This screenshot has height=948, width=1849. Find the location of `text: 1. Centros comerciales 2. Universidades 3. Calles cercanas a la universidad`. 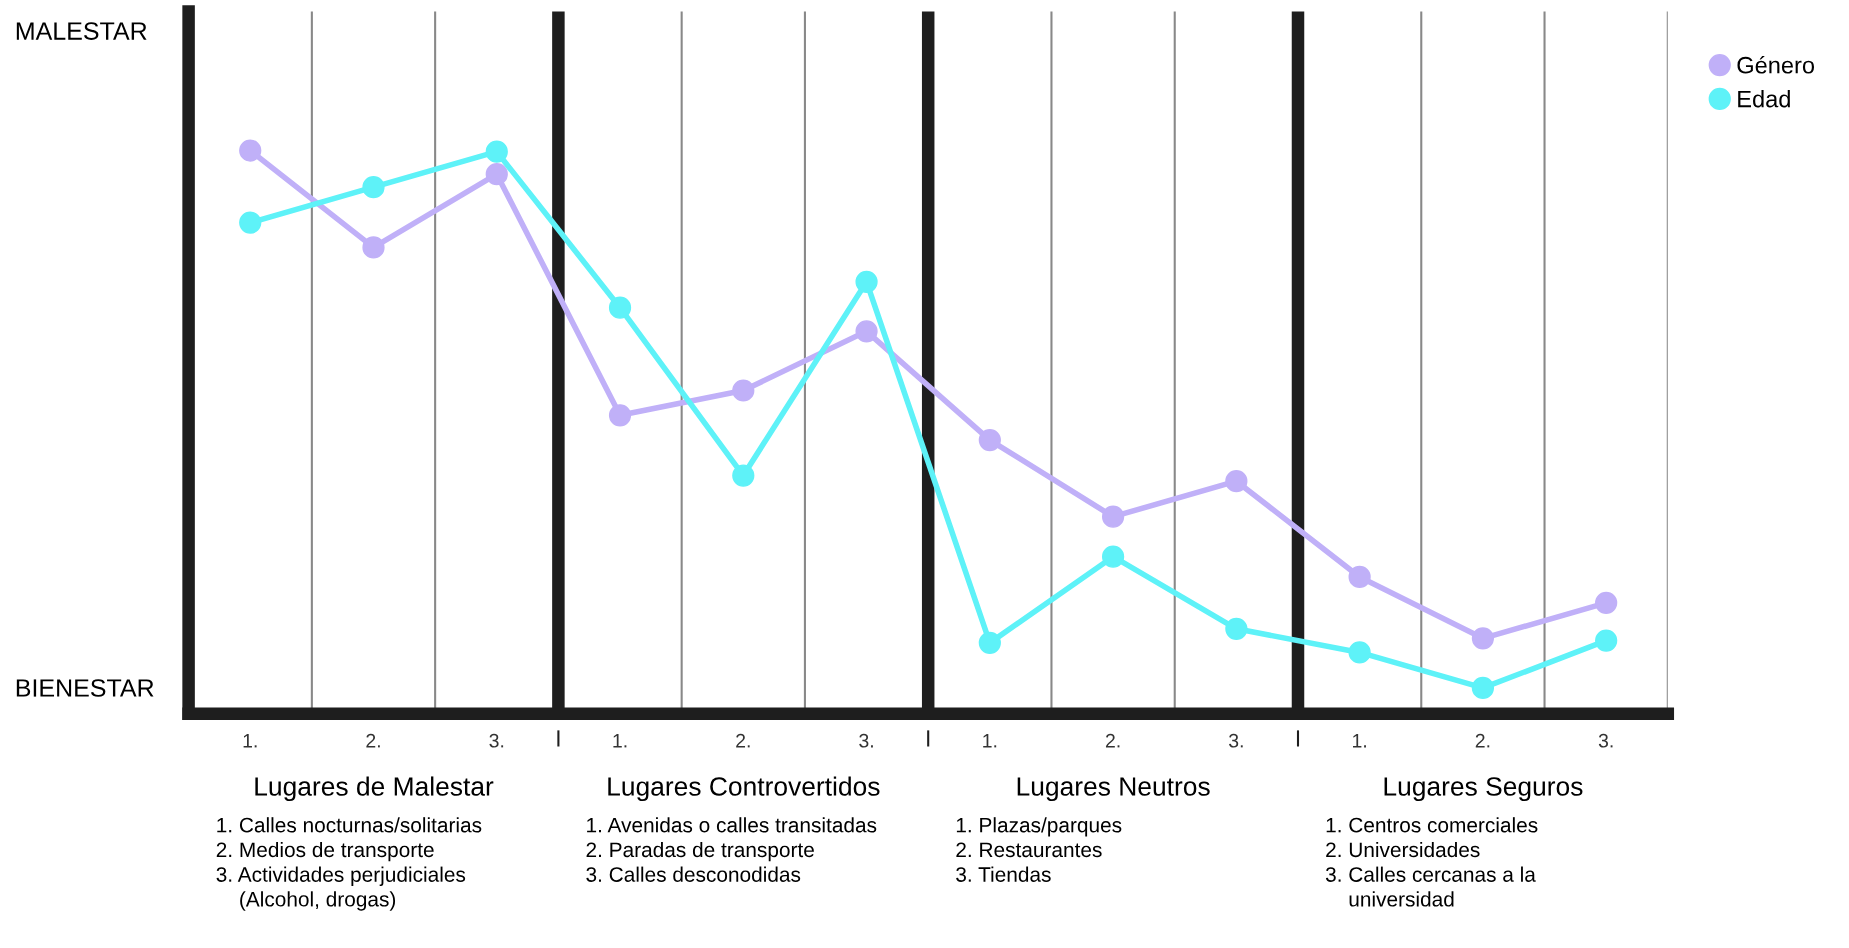

text: 1. Centros comerciales 2. Universidades 3. Calles cercanas a la universidad is located at coordinates (1431, 862).